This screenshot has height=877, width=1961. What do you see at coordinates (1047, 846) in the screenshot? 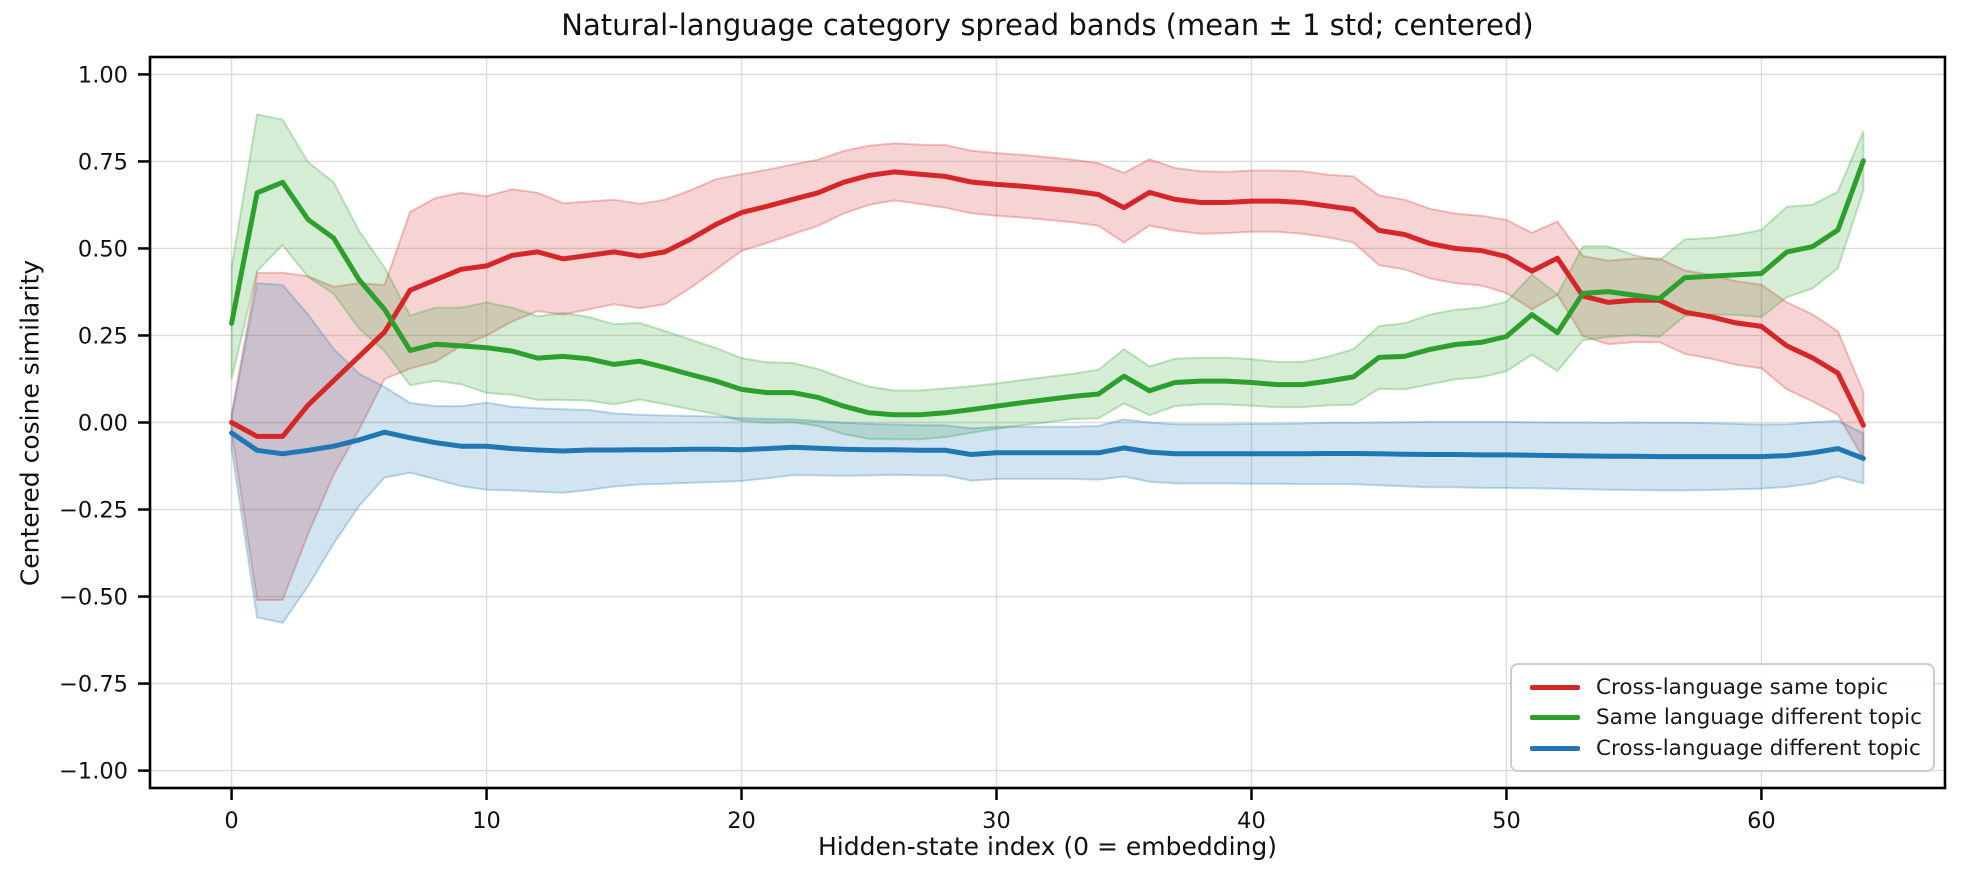
I see `x-axis-label: Hidden-state index (0 = embedding)` at bounding box center [1047, 846].